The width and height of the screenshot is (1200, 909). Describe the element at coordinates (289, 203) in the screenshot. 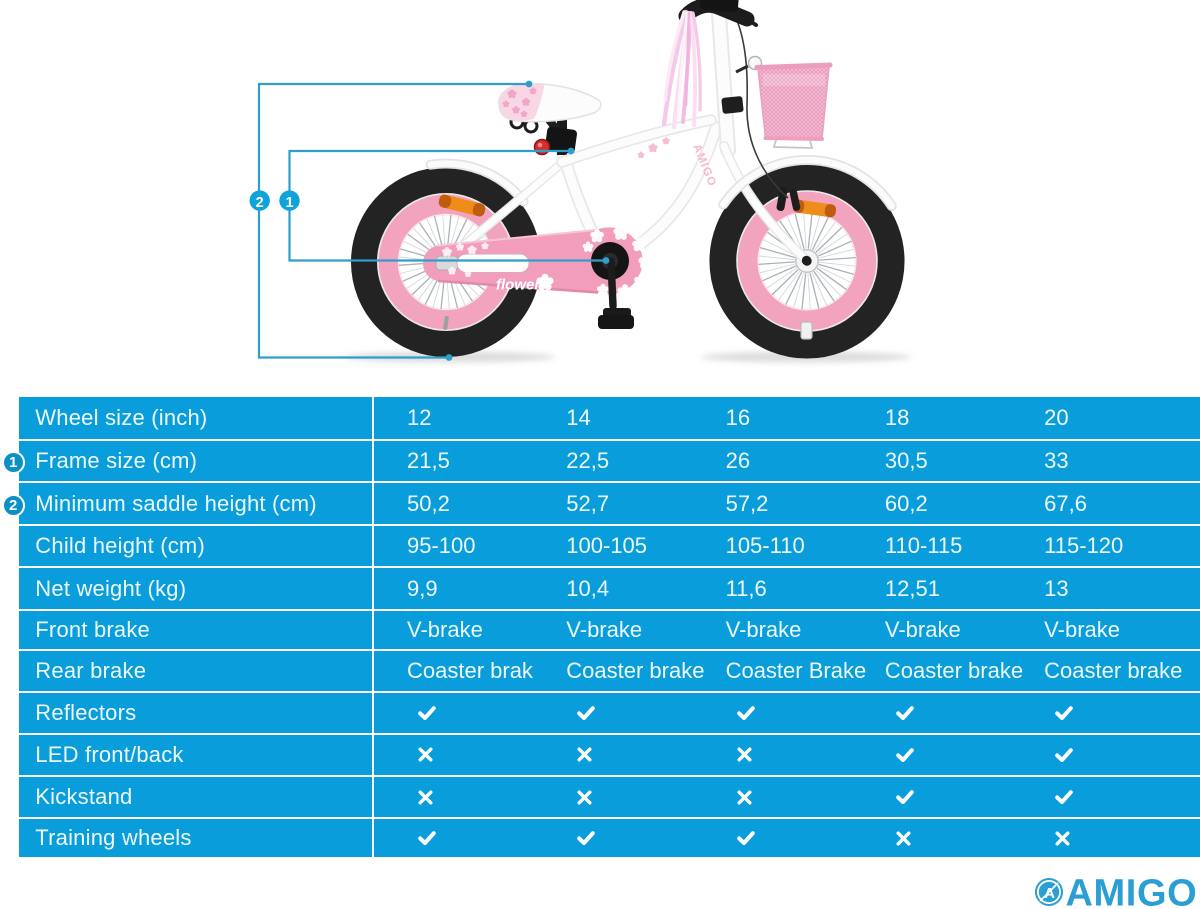

I see `svg-text: 1` at that location.